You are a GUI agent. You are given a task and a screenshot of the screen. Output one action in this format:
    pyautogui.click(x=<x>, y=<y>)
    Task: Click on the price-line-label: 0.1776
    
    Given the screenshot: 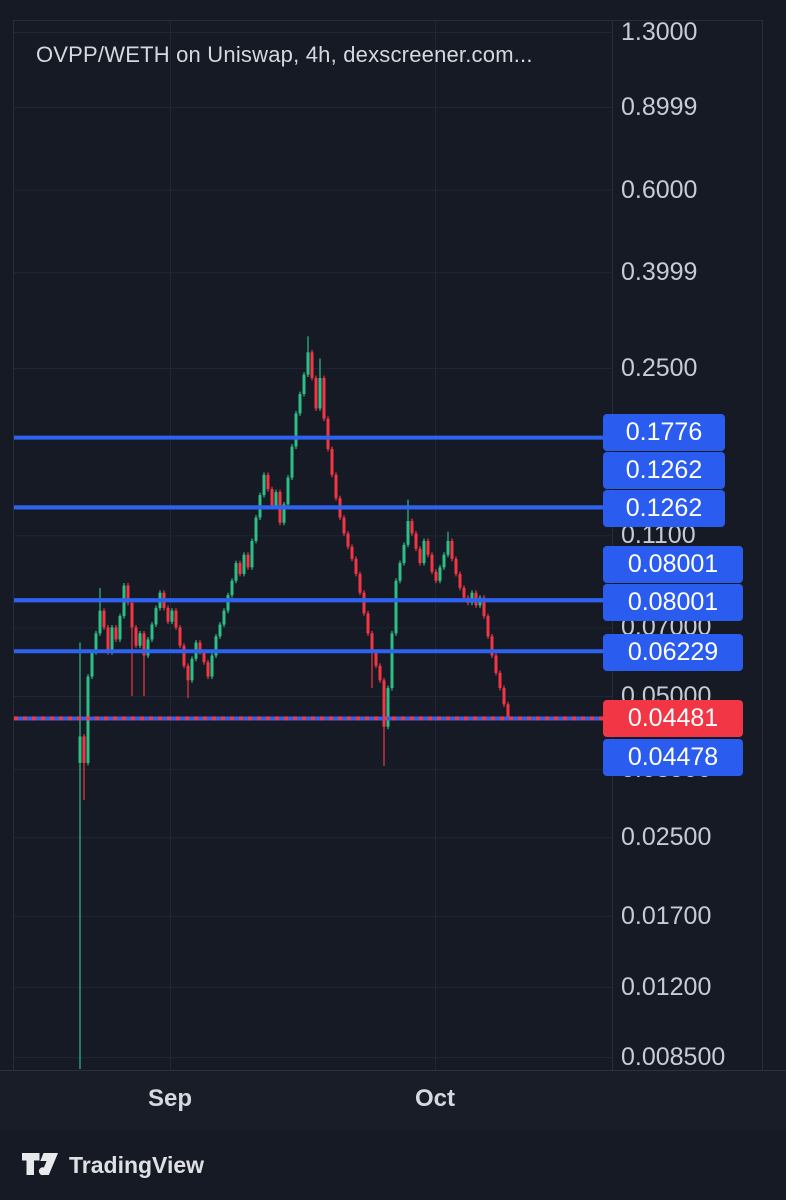 What is the action you would take?
    pyautogui.click(x=664, y=432)
    